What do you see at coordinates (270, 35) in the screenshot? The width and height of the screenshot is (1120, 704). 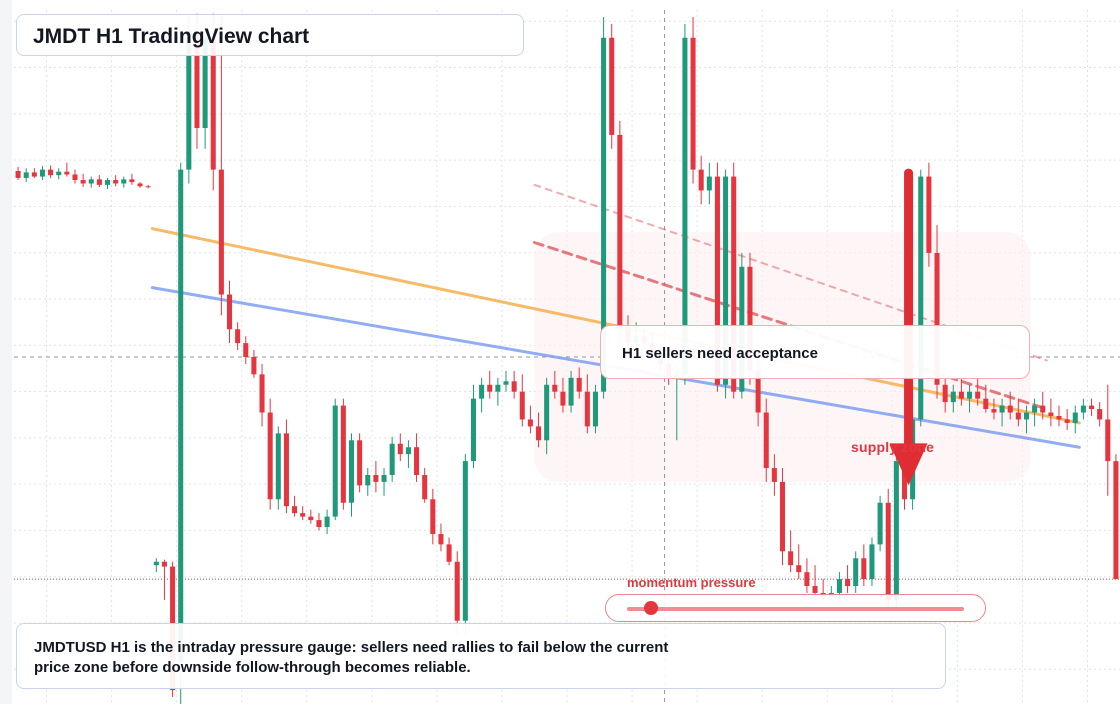 I see `title-card: JMDT H1 TradingView chart` at bounding box center [270, 35].